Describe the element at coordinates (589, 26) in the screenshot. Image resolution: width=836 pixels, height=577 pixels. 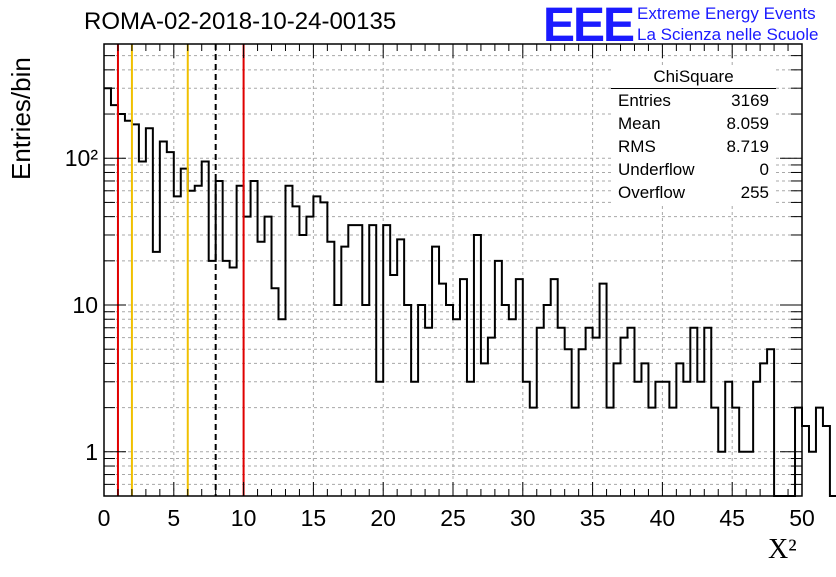
I see `eee-logo: EEE` at that location.